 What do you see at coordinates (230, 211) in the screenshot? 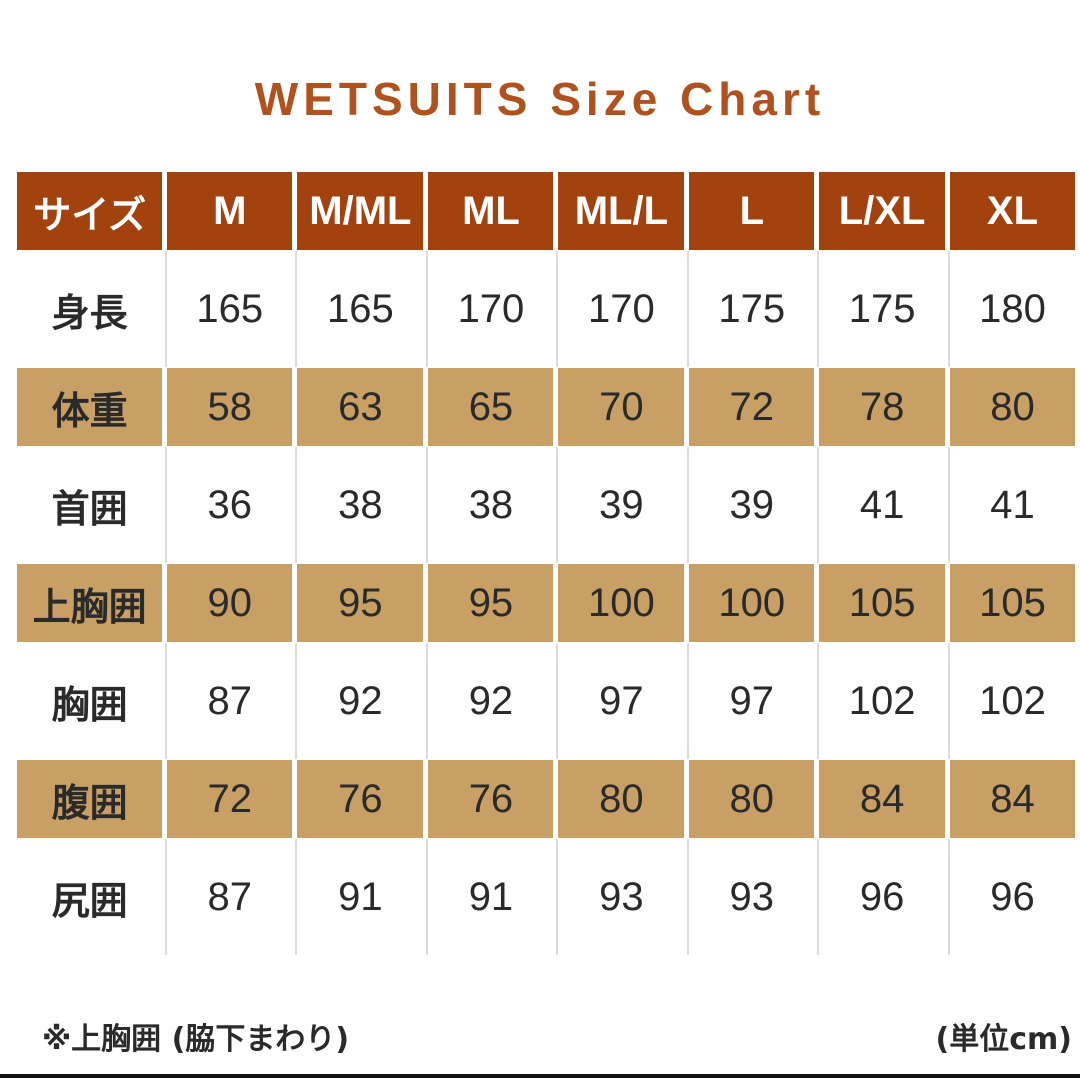
I see `header-size-m: M` at bounding box center [230, 211].